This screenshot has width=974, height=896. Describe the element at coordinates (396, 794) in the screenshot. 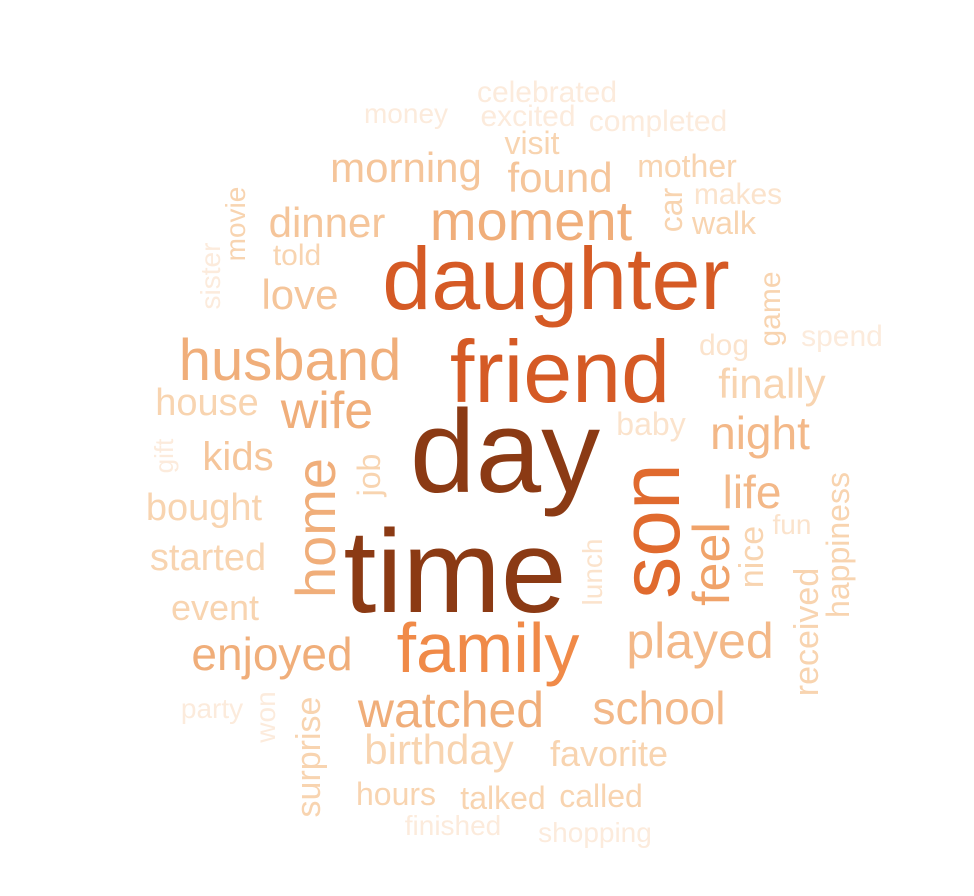

I see `word-hours: hours` at that location.